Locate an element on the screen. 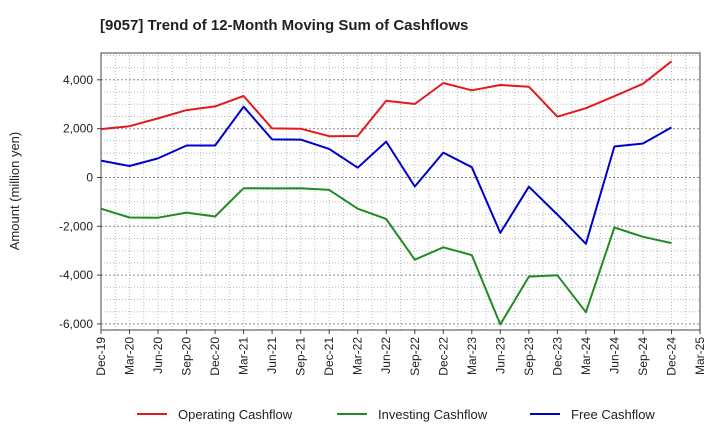 The image size is (720, 440). x-tick-label: Mar-23 is located at coordinates (472, 356).